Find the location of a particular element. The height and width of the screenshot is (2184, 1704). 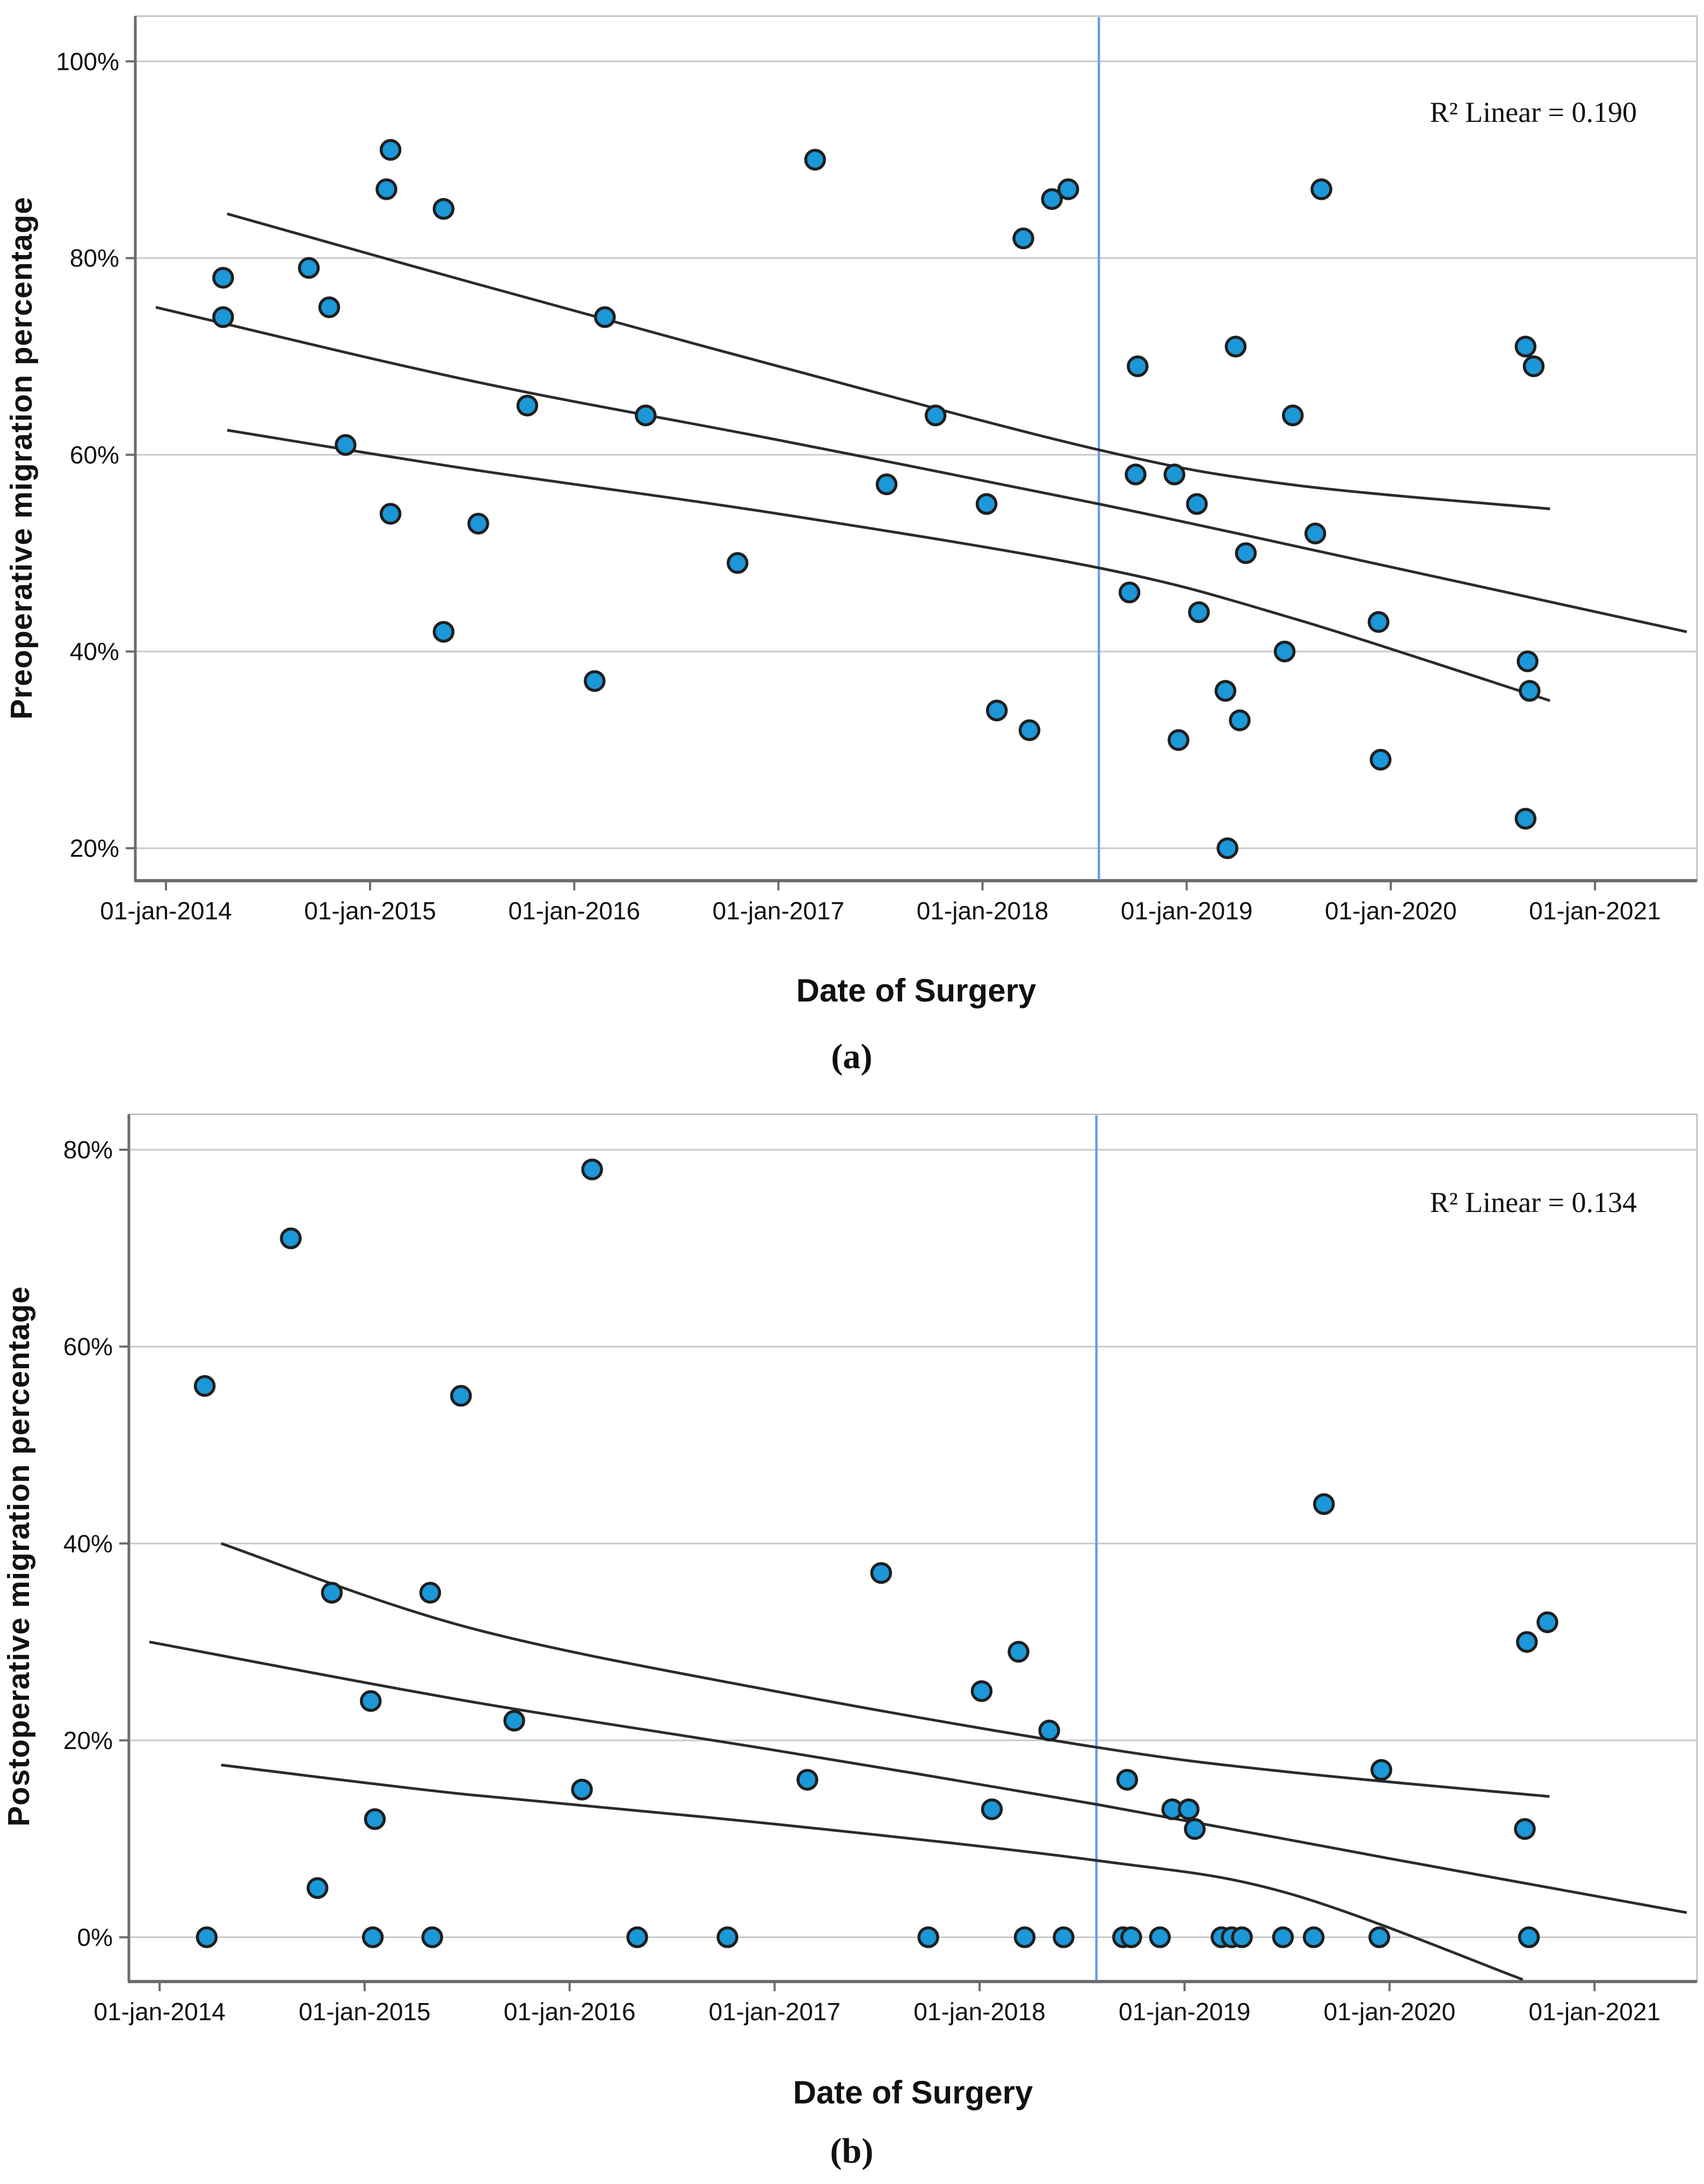

x-tick-label-b: 01-jan-2017 is located at coordinates (775, 2012).